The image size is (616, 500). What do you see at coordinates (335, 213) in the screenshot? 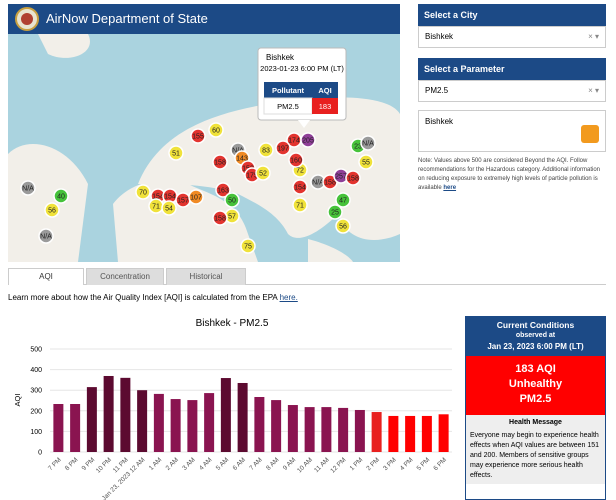
I see `marker-label: 25` at bounding box center [335, 213].